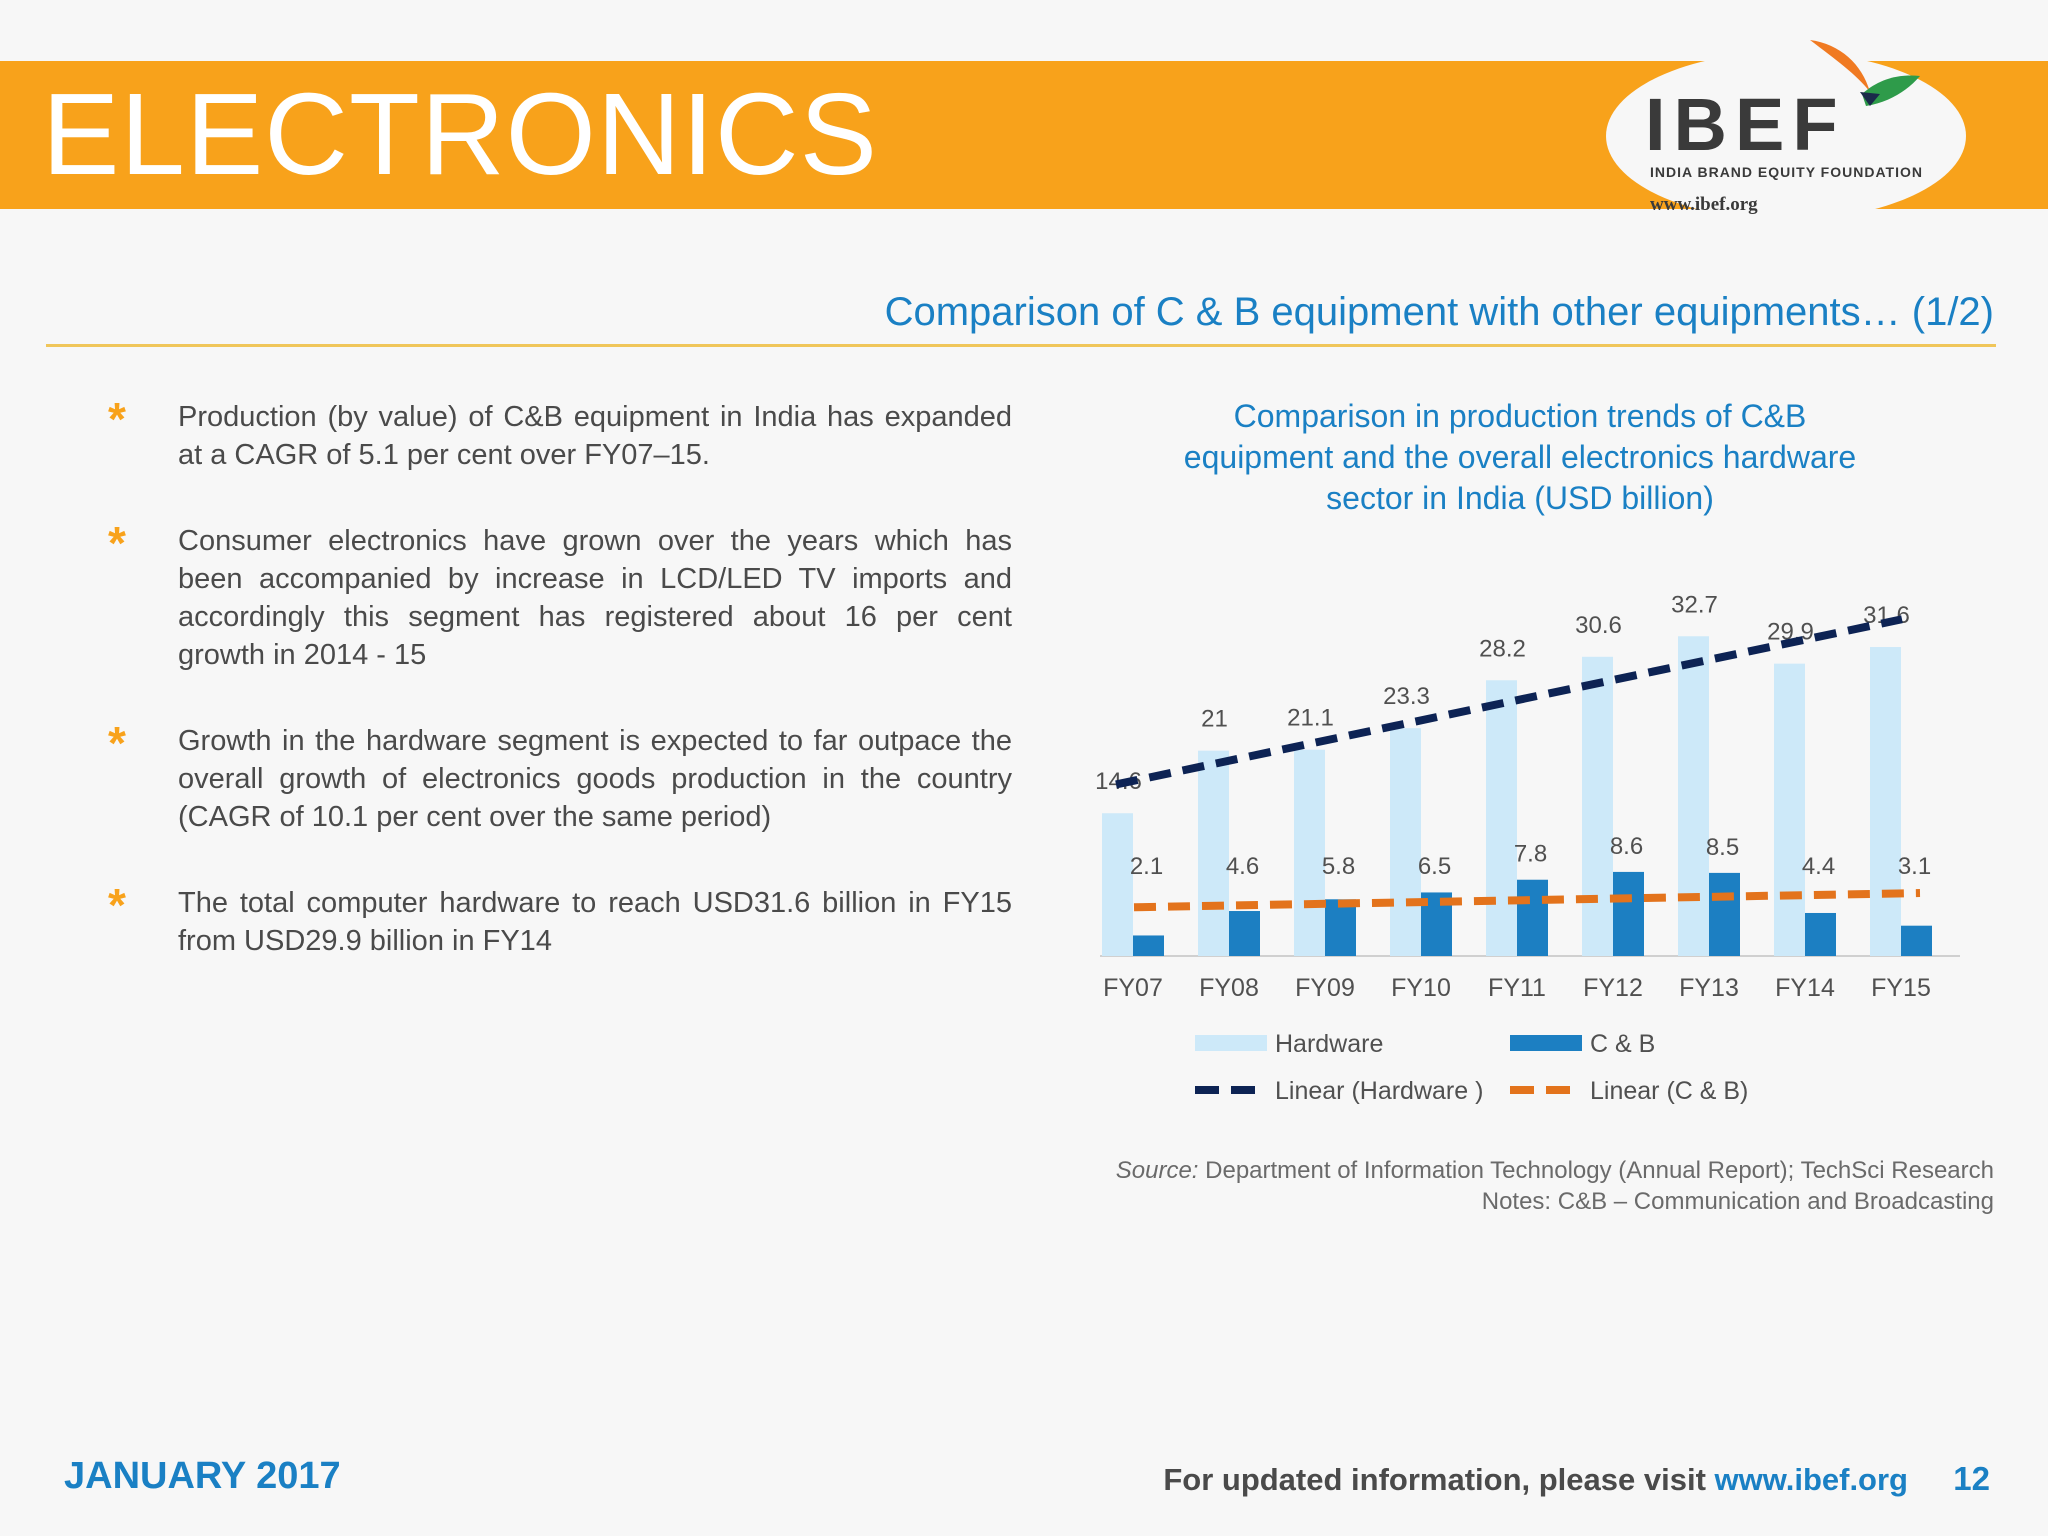 The width and height of the screenshot is (2048, 1536). Describe the element at coordinates (1146, 866) in the screenshot. I see `data-label-cb: 2.1` at that location.